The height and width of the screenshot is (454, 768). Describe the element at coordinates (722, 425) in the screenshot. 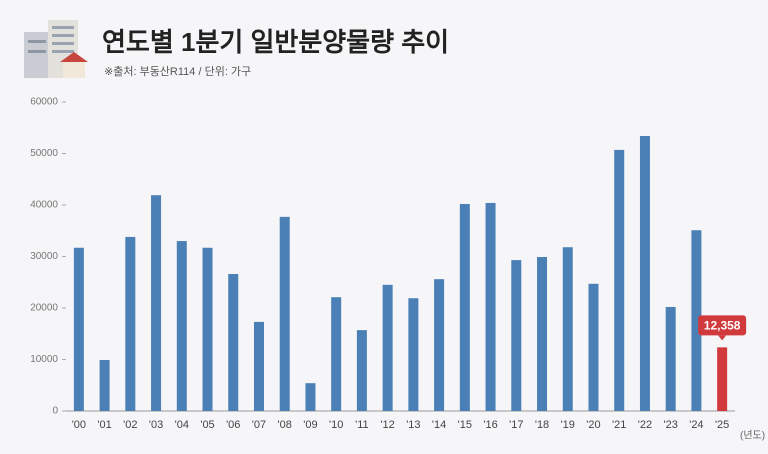

I see `x-tick-label: '25` at that location.